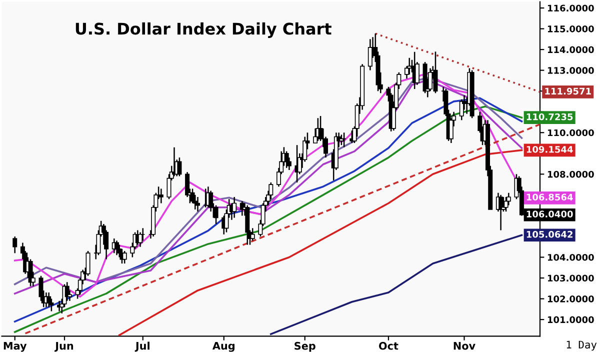 Image resolution: width=600 pixels, height=352 pixels. What do you see at coordinates (549, 214) in the screenshot?
I see `text: 106.0400` at bounding box center [549, 214].